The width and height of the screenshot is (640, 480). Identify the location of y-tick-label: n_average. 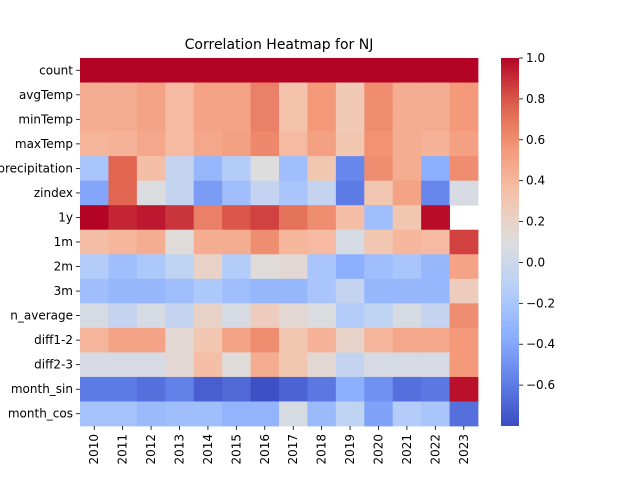
(41, 316).